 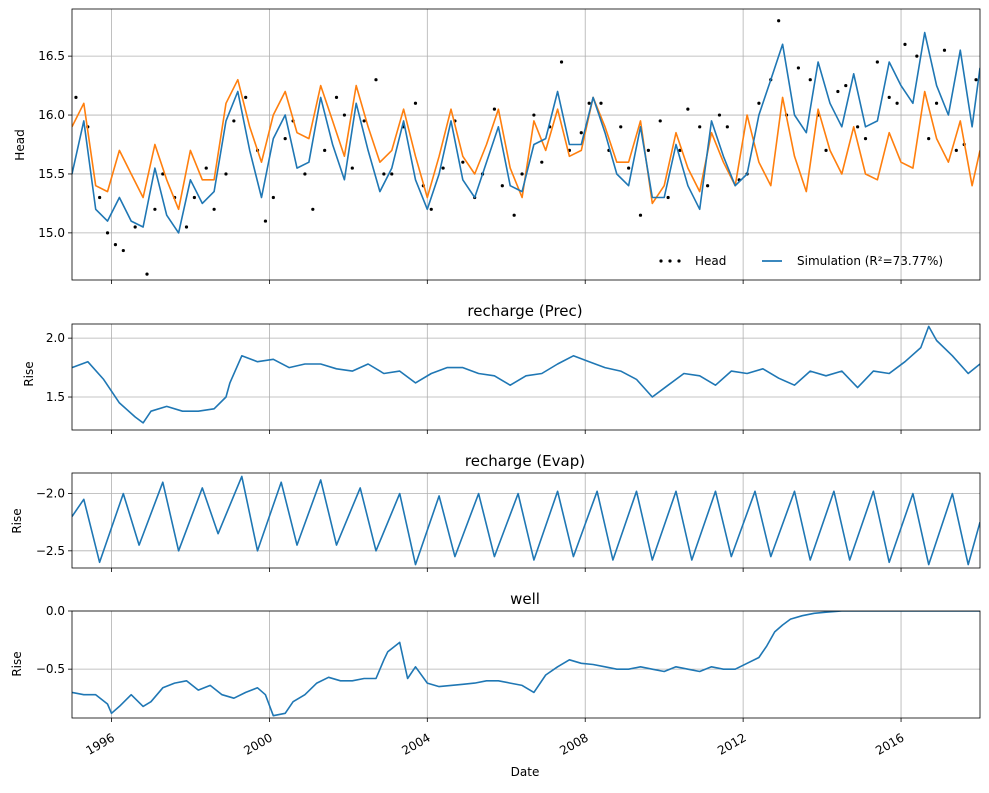 I want to click on prec-ylabel: Rise, so click(x=29, y=373).